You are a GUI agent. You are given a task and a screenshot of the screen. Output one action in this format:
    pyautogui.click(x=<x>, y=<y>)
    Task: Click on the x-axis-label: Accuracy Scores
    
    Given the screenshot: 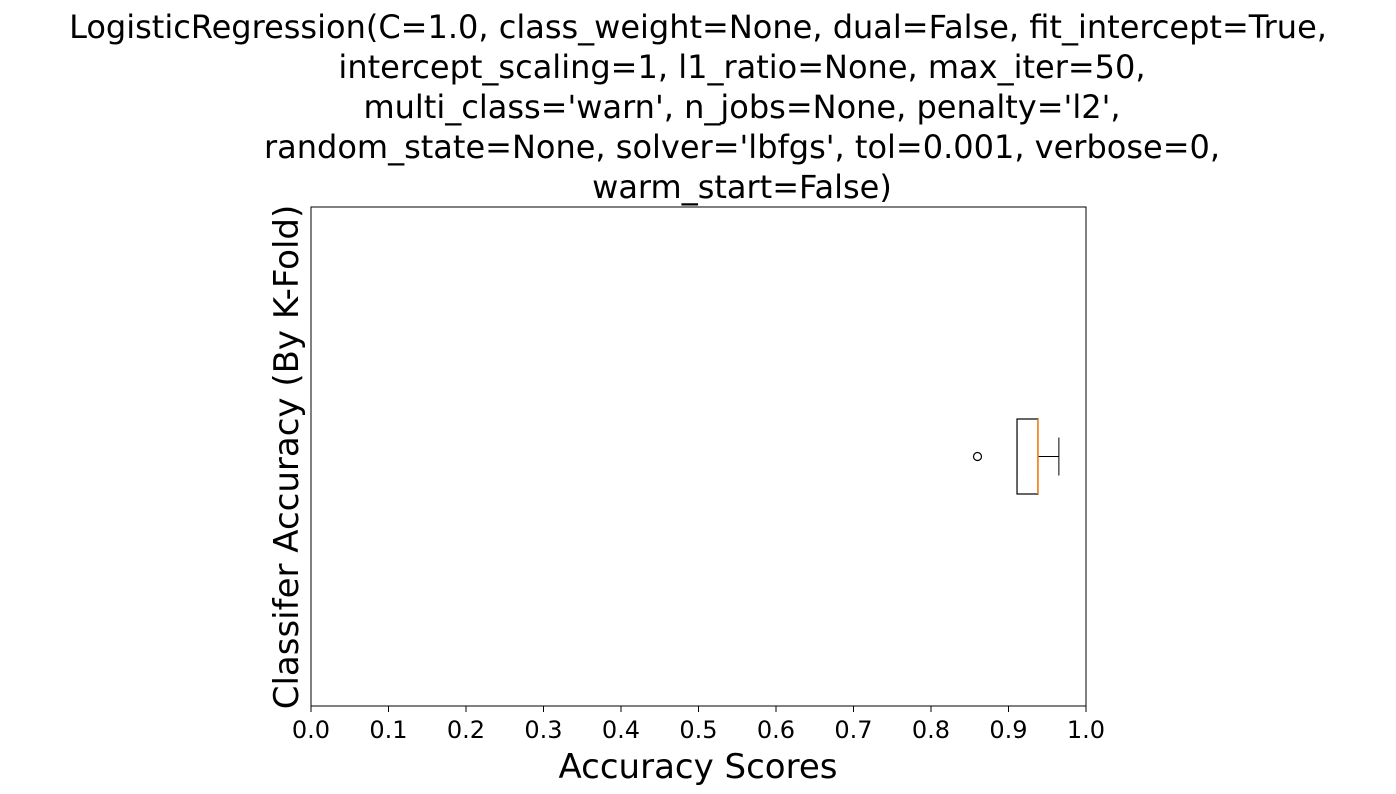 What is the action you would take?
    pyautogui.click(x=698, y=767)
    